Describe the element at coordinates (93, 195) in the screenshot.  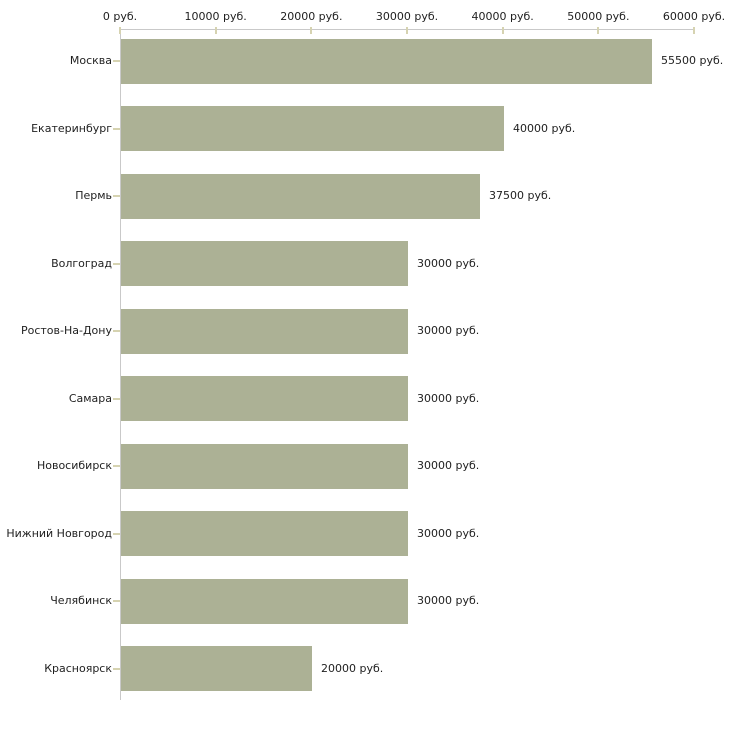
I see `category-label: Пермь` at that location.